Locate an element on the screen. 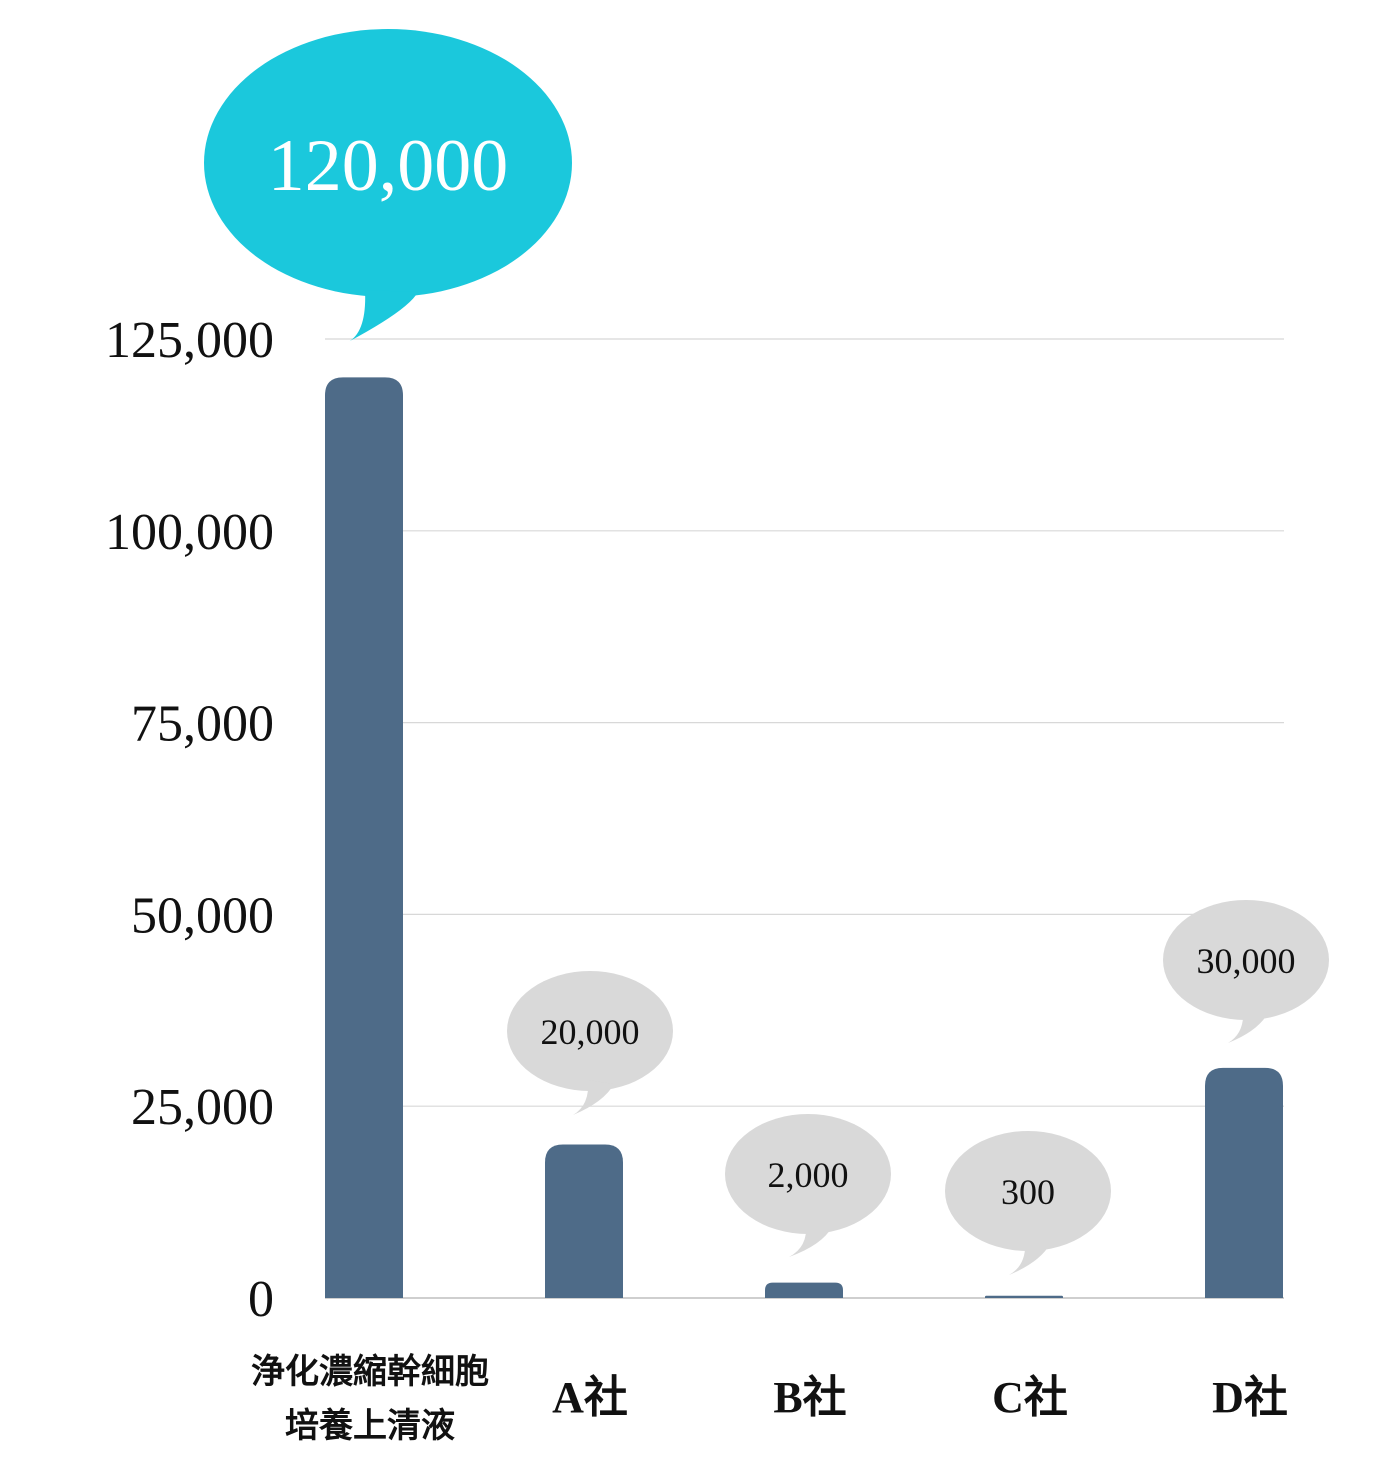  y-tick-label: 100,000 is located at coordinates (189, 532).